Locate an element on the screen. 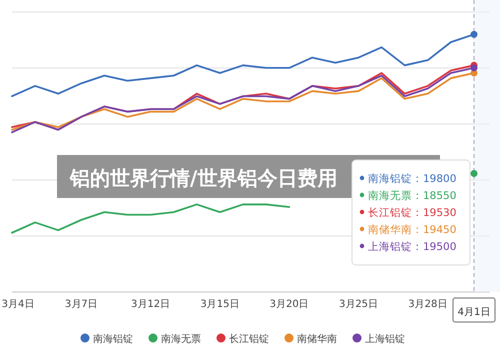  legend-label: 长江铝锭 is located at coordinates (249, 339).